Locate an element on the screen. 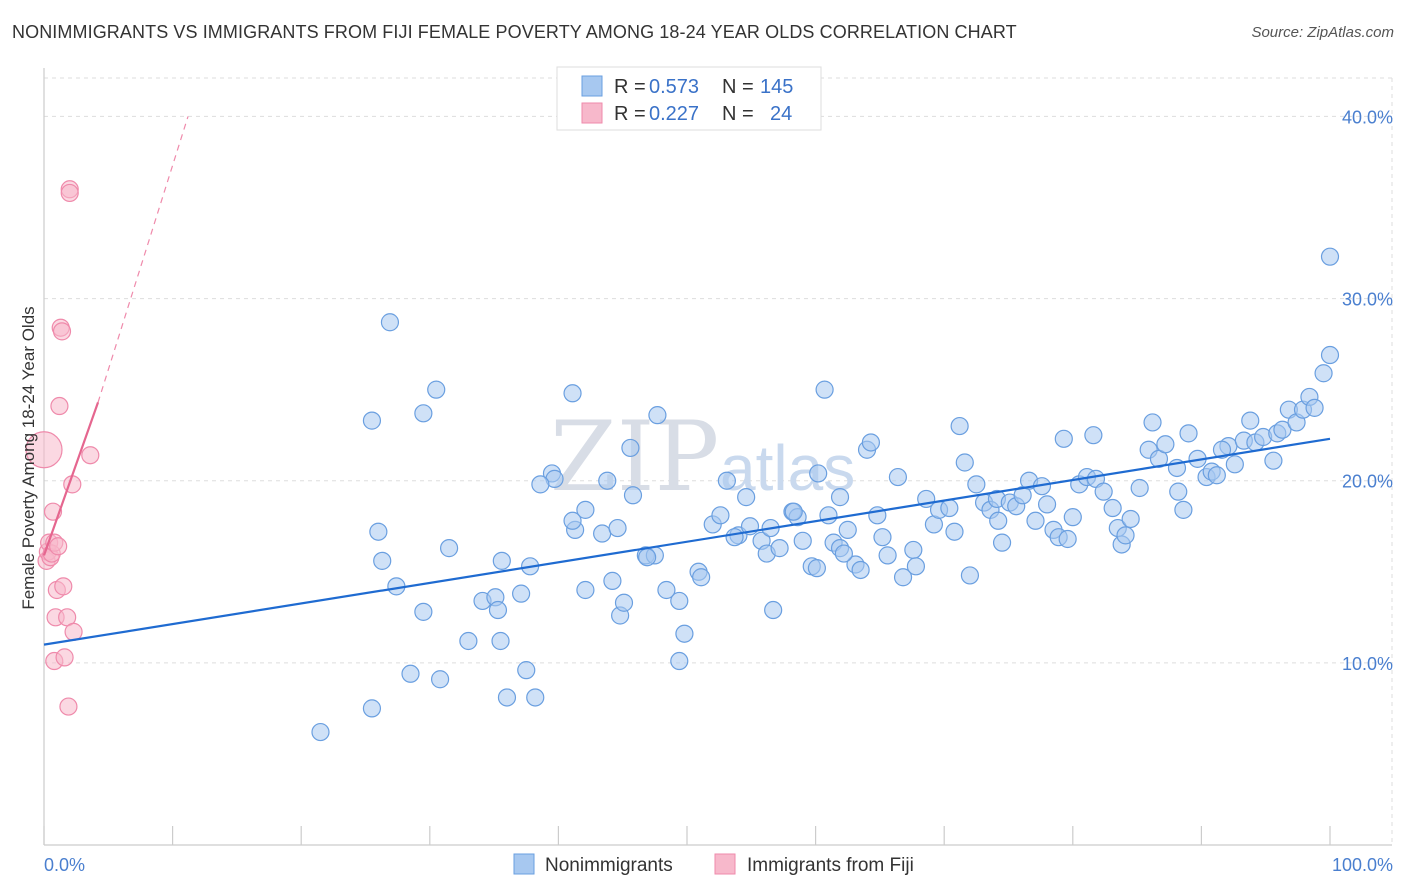 The width and height of the screenshot is (1406, 892). legend-r-label: R = is located at coordinates (630, 87).